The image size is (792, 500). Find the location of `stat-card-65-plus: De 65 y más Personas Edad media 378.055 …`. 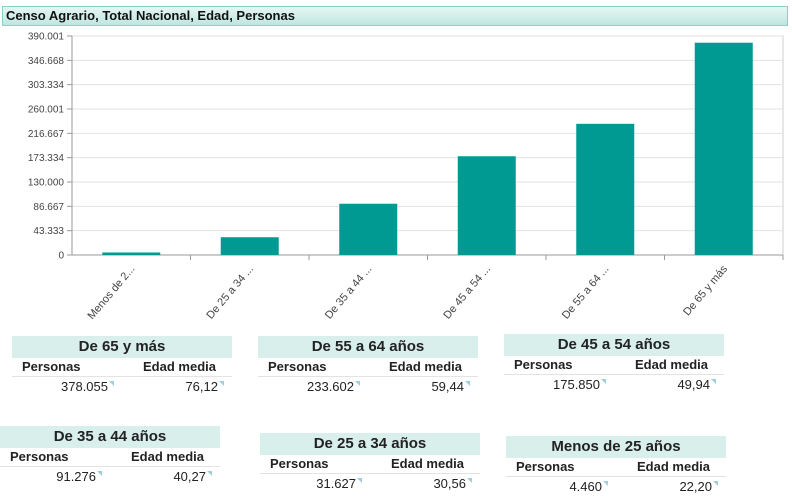

stat-card-65-plus: De 65 y más Personas Edad media 378.055 … is located at coordinates (122, 366).